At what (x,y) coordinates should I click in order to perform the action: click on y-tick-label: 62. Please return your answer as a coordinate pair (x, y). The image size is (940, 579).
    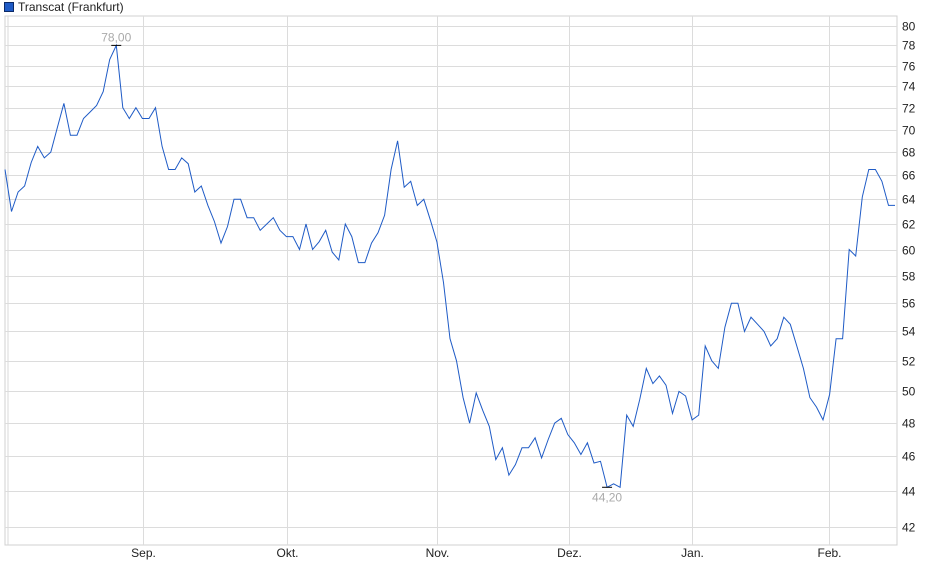
    Looking at the image, I should click on (909, 225).